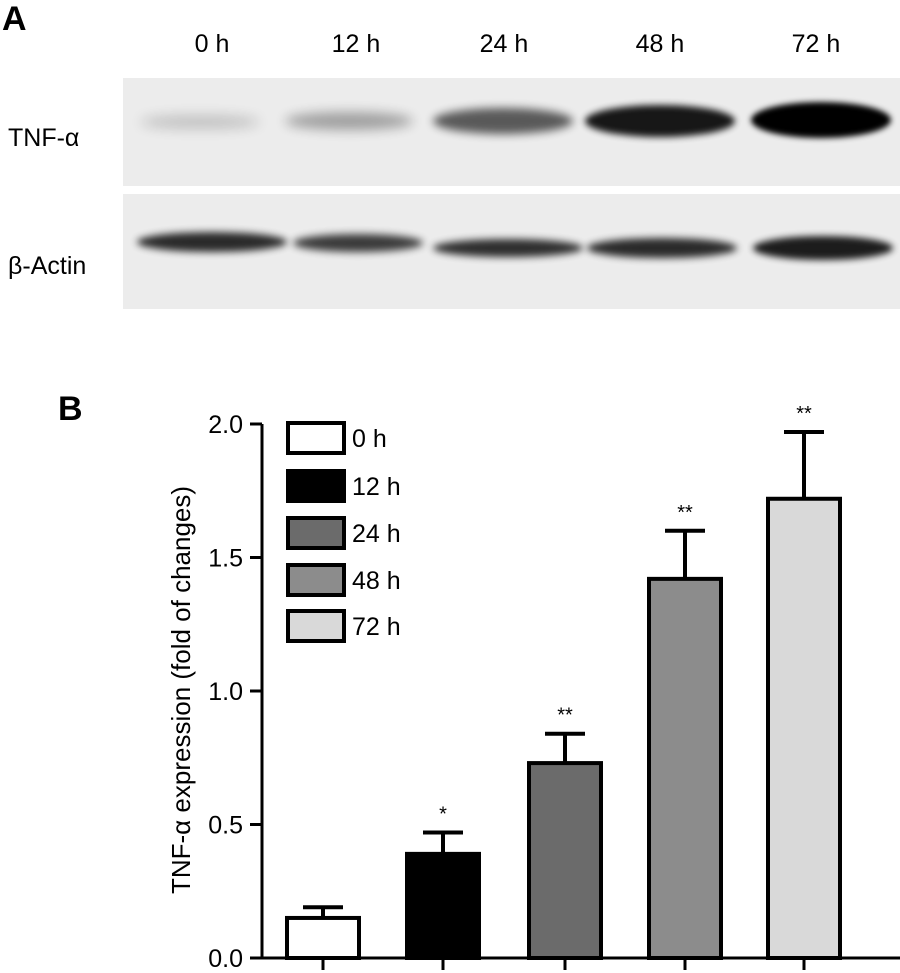 The width and height of the screenshot is (900, 973). I want to click on legend-label: 24 h, so click(376, 534).